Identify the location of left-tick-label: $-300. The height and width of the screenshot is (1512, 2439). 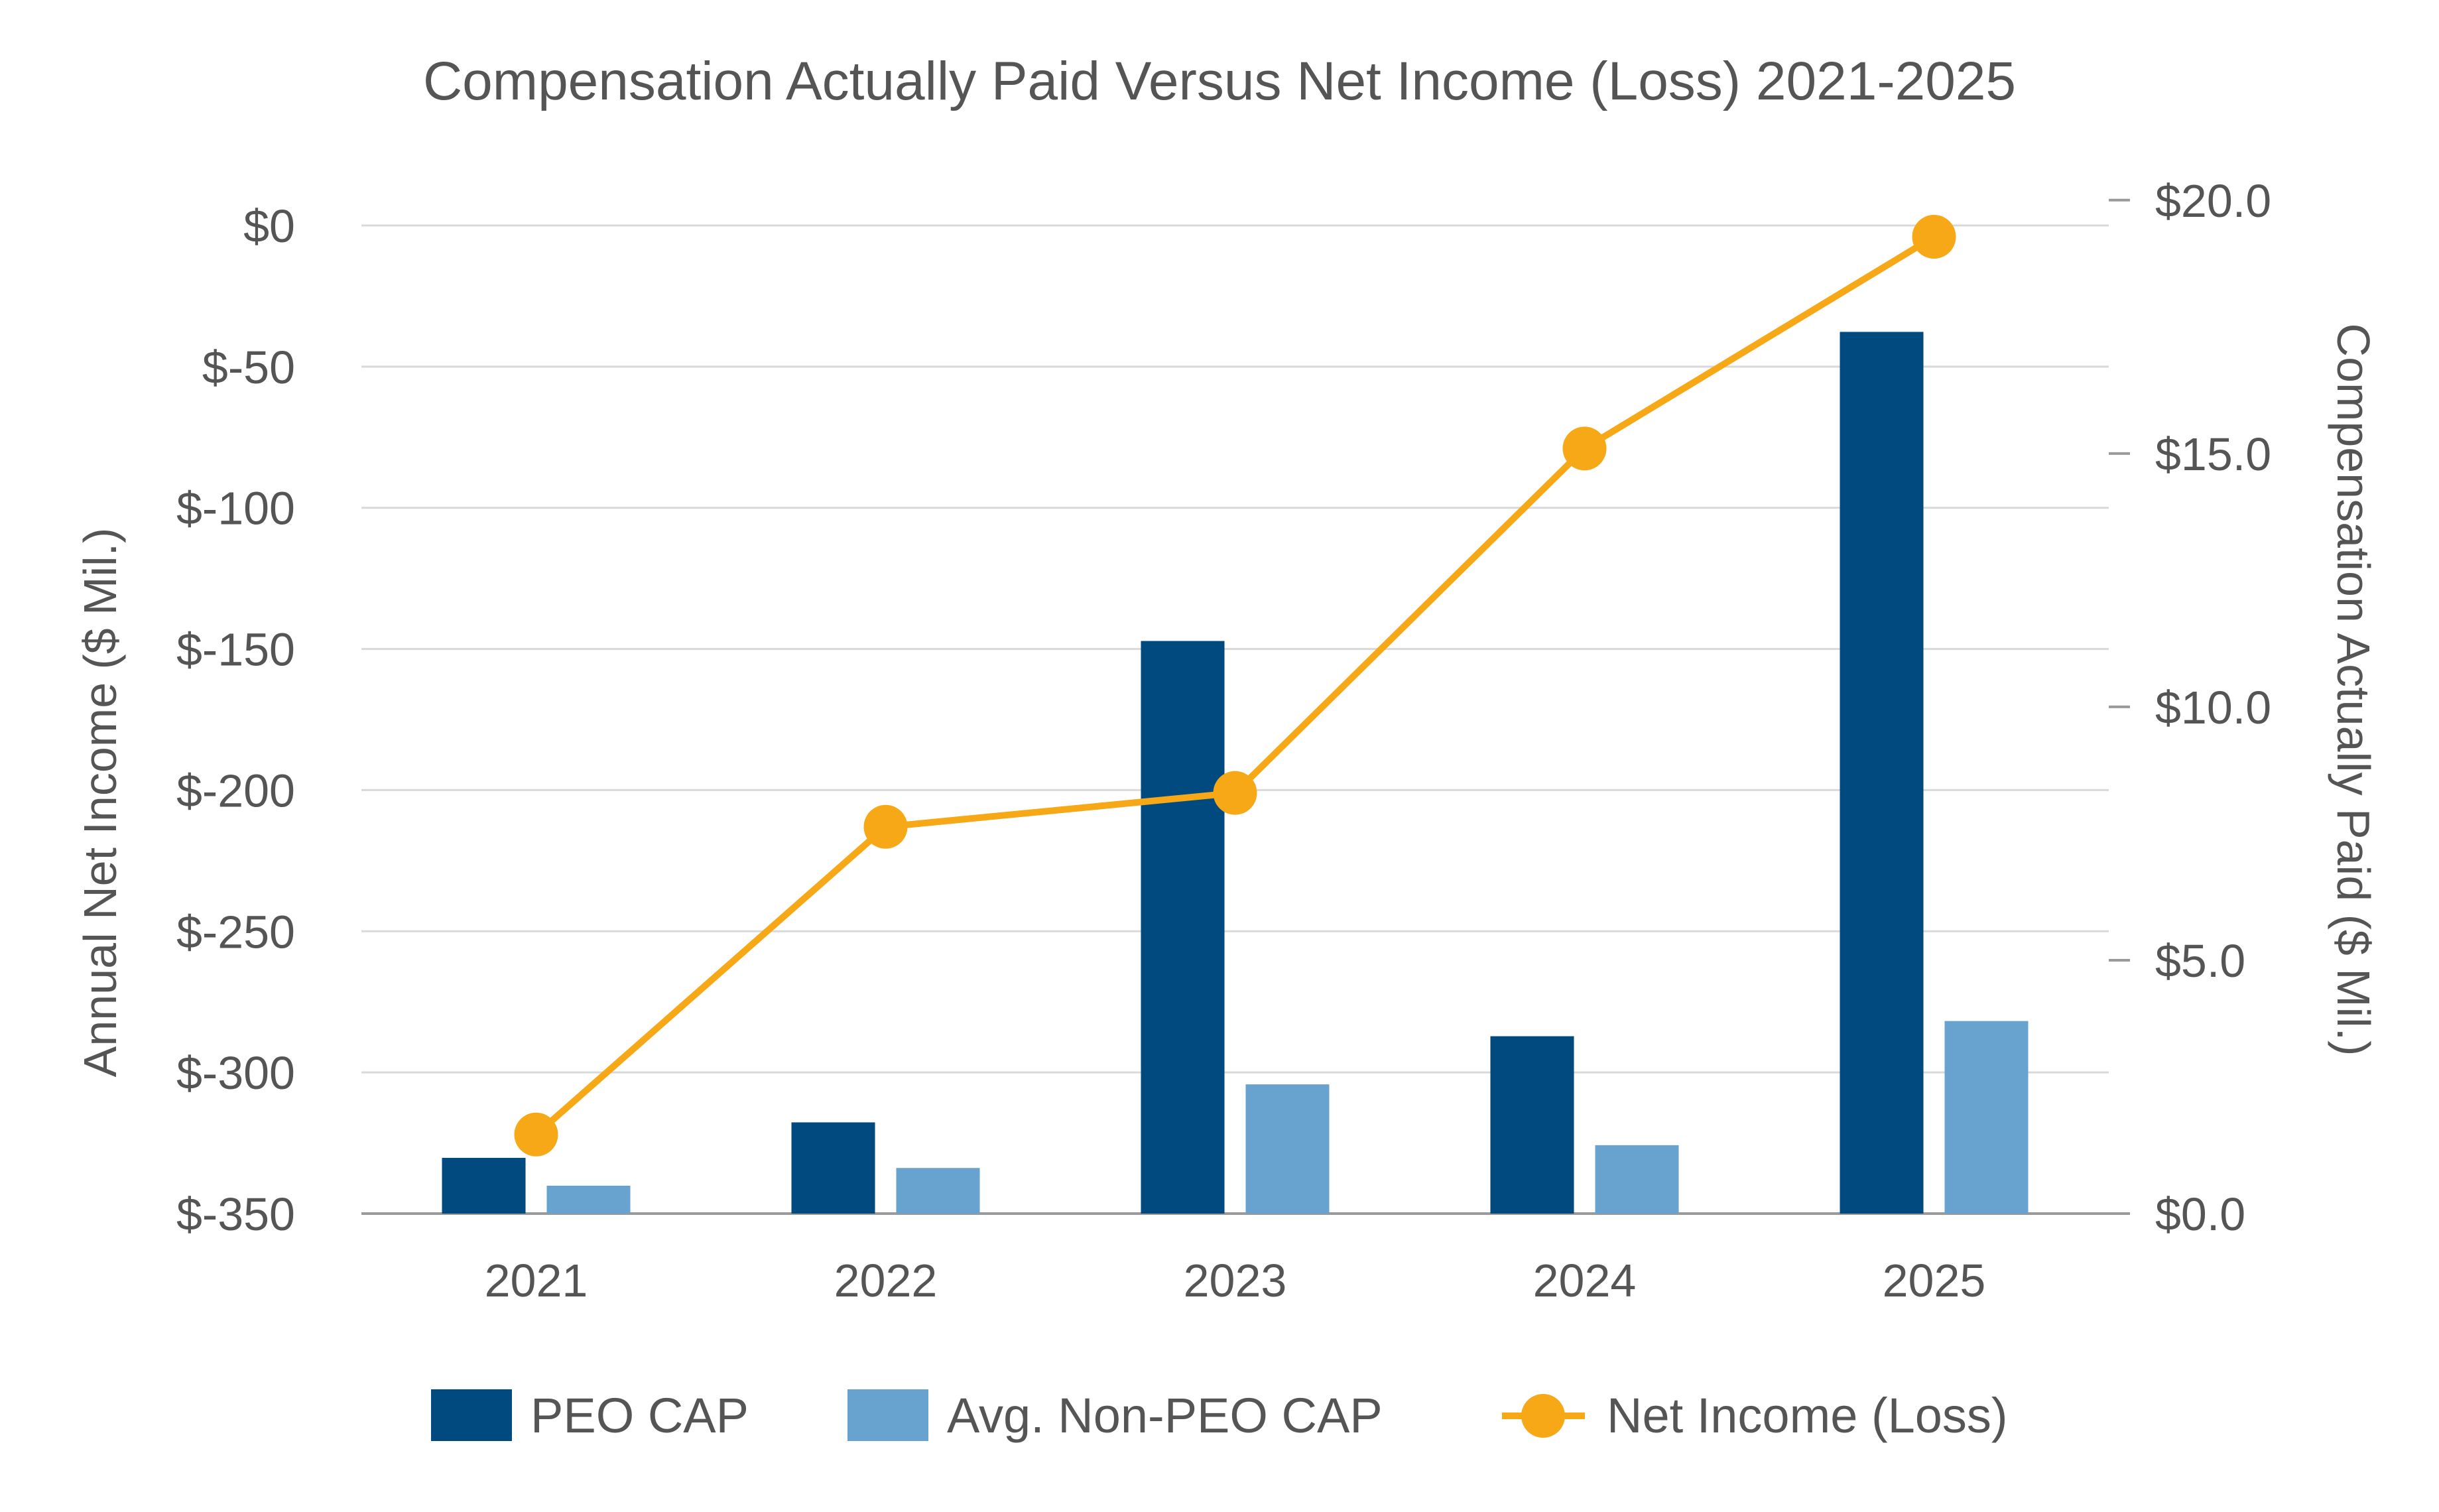
(236, 1073).